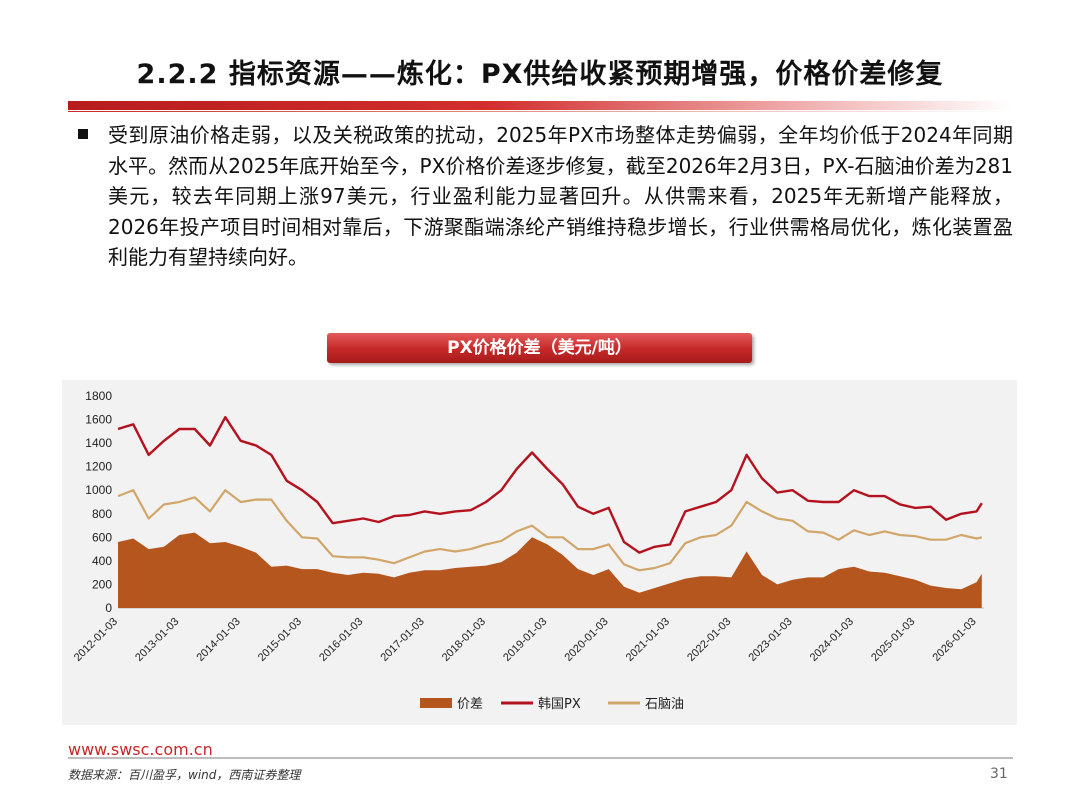 Image resolution: width=1080 pixels, height=810 pixels. Describe the element at coordinates (470, 704) in the screenshot. I see `legend-label: 价差` at that location.